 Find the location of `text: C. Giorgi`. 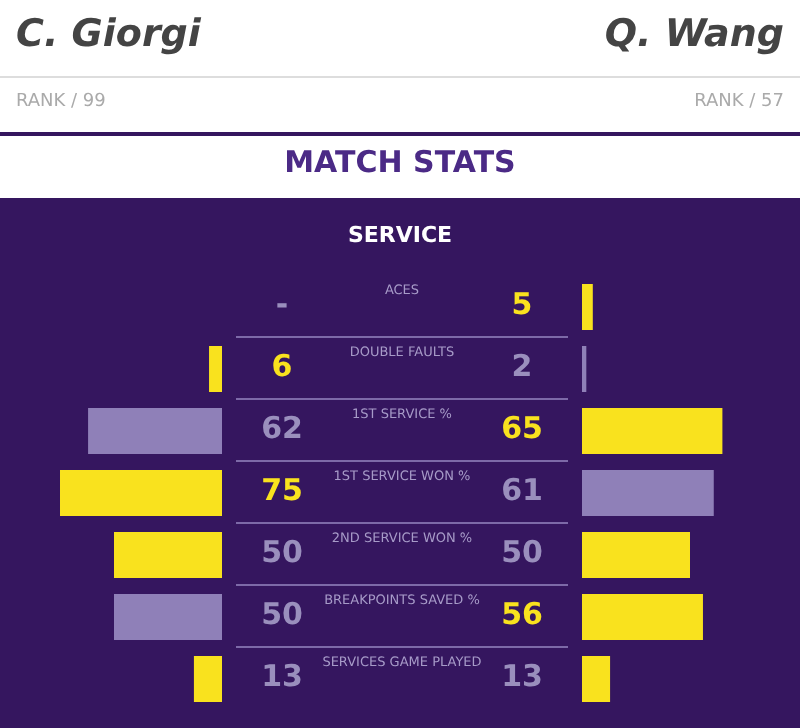

text: C. Giorgi is located at coordinates (108, 34).